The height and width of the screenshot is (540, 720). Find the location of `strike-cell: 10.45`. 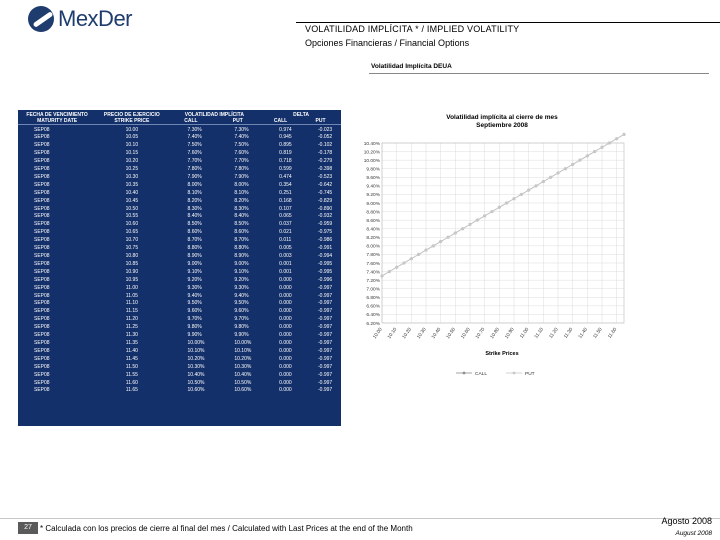

strike-cell: 10.45 is located at coordinates (132, 200).